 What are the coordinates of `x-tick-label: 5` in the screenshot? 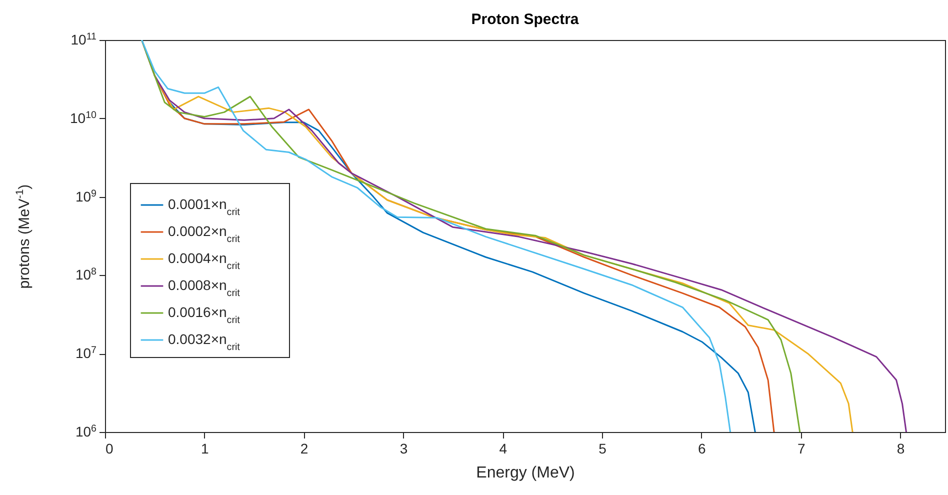 It's located at (602, 448).